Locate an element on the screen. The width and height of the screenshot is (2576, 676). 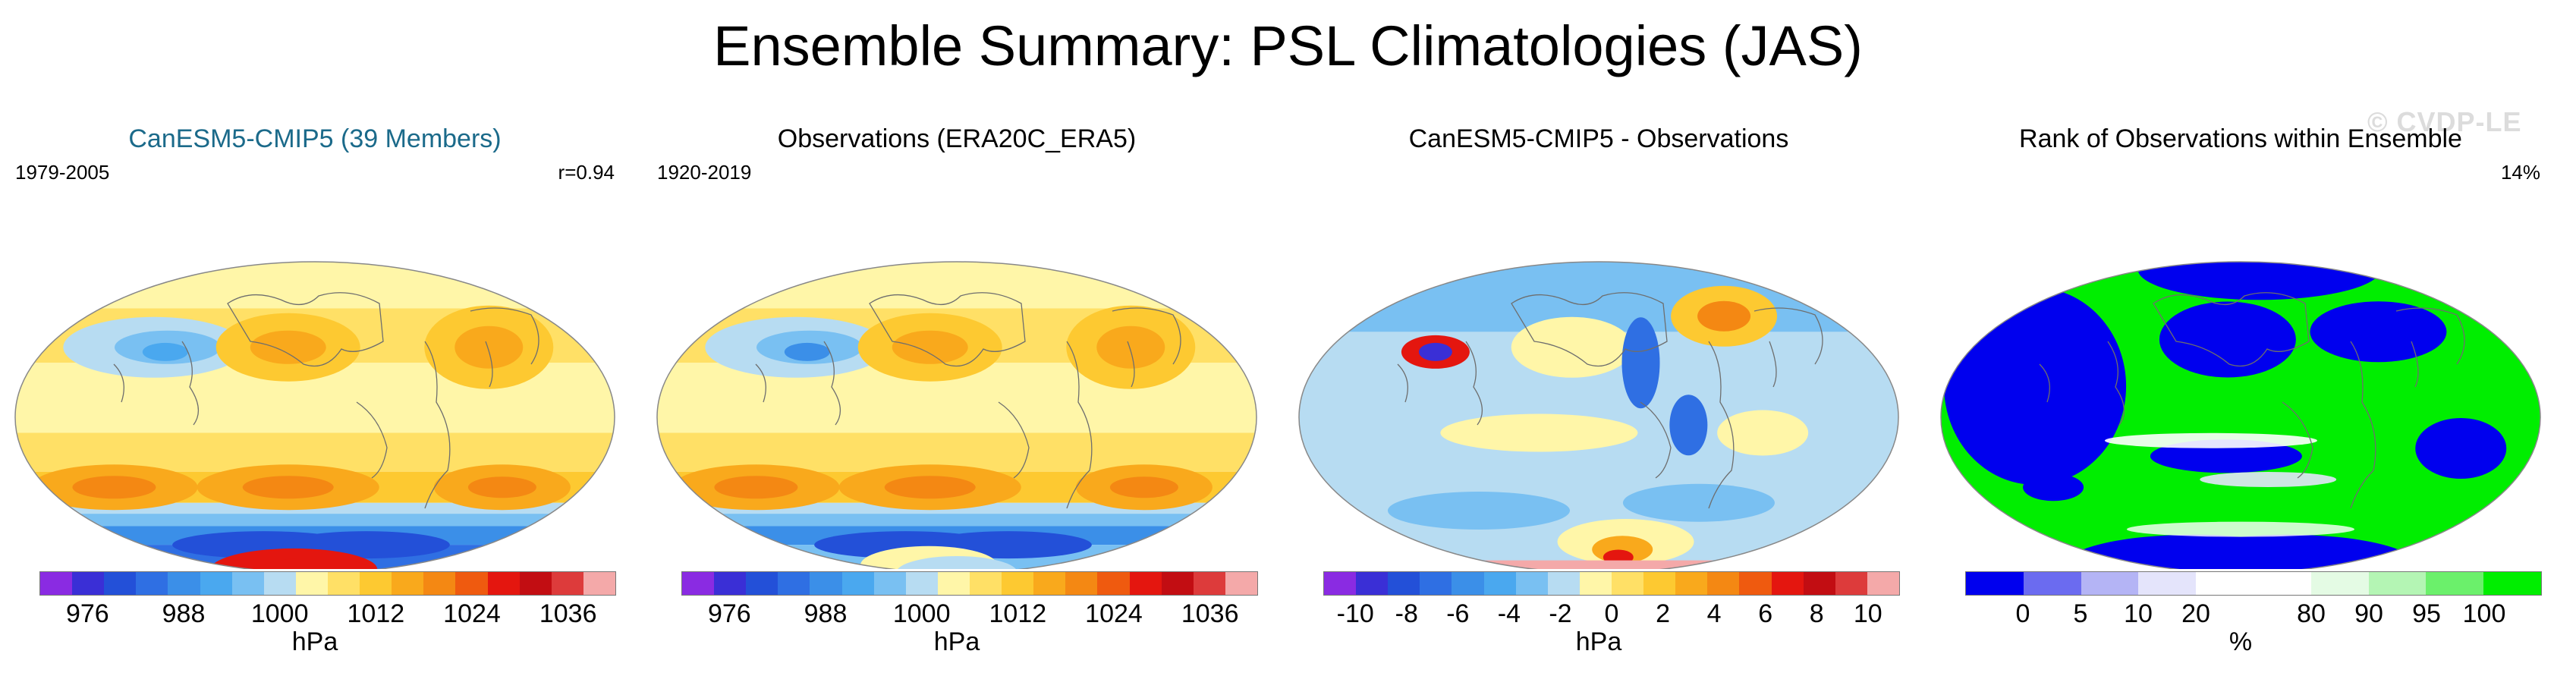
colorbar-tick-label: 80 is located at coordinates (2311, 613).